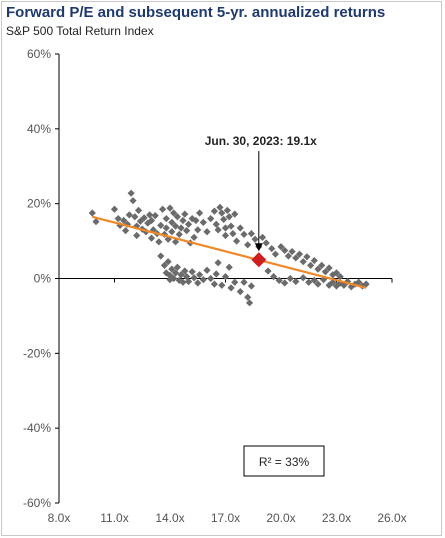 This screenshot has height=538, width=445. What do you see at coordinates (39, 204) in the screenshot?
I see `y-tick-label: 20%` at bounding box center [39, 204].